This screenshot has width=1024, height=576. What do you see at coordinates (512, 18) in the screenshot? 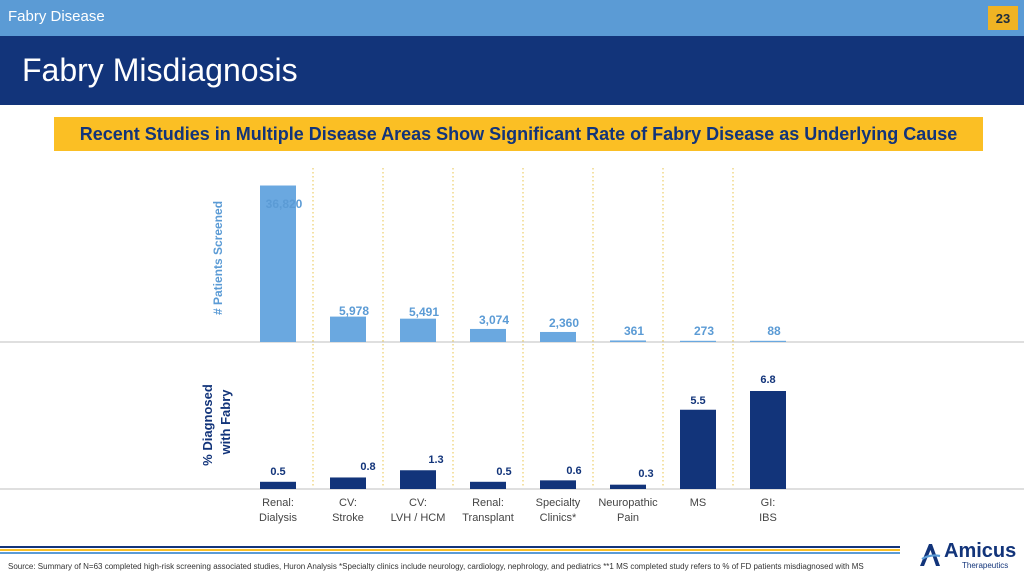
I see `header-bar: Fabry Disease 23` at bounding box center [512, 18].